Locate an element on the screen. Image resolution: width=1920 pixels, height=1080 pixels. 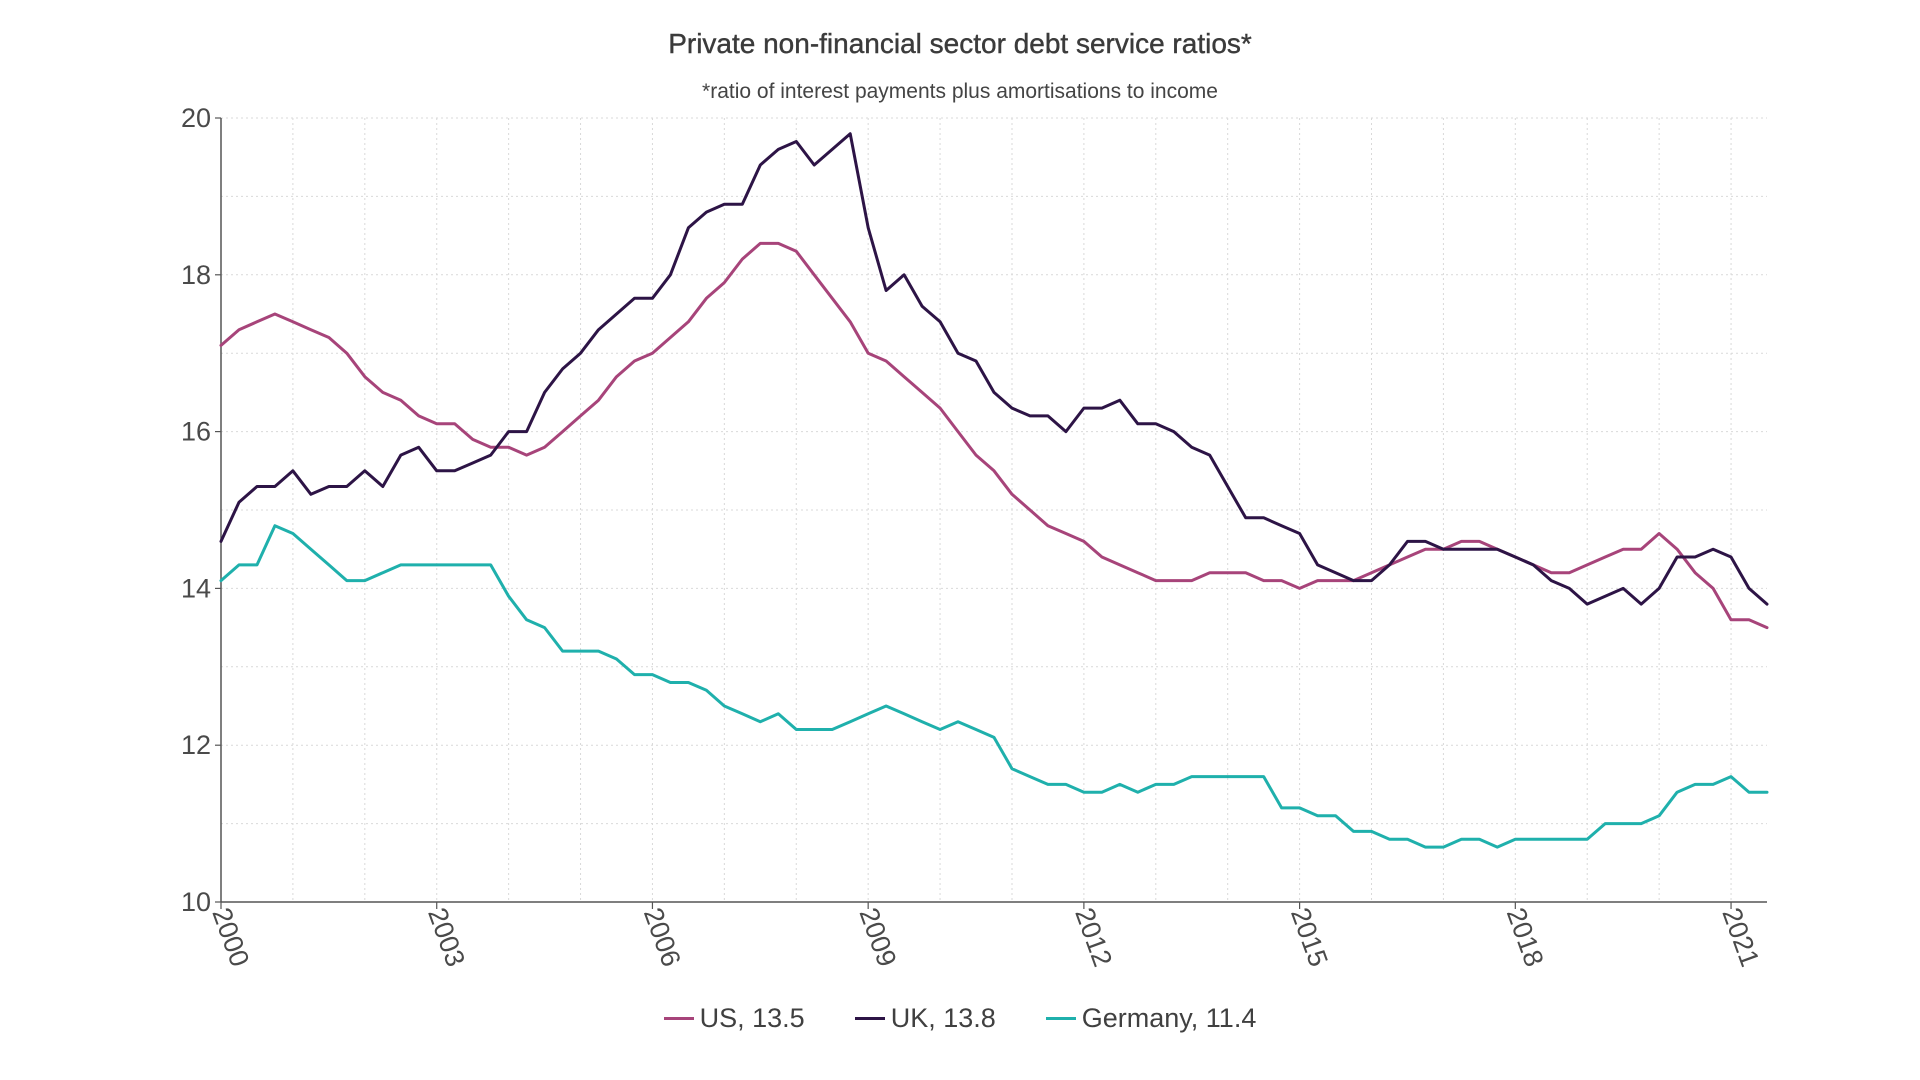
legend-label-us: US, 13.5 is located at coordinates (752, 1018).